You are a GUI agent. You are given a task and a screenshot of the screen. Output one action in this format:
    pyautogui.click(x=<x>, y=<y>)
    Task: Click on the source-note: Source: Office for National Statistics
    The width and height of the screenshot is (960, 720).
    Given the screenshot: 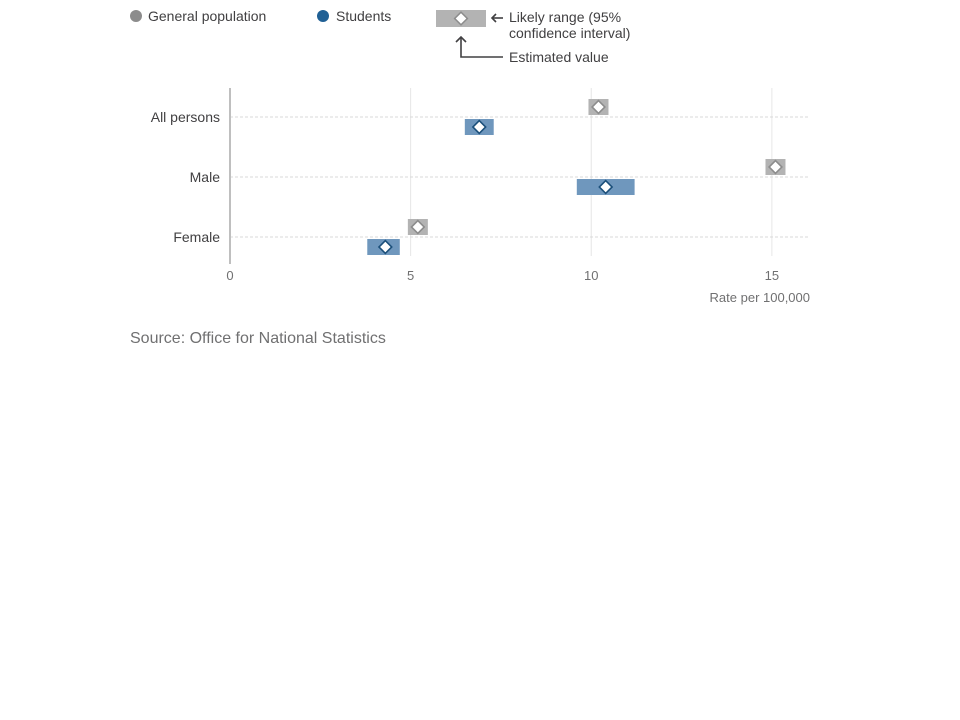 What is the action you would take?
    pyautogui.click(x=258, y=338)
    